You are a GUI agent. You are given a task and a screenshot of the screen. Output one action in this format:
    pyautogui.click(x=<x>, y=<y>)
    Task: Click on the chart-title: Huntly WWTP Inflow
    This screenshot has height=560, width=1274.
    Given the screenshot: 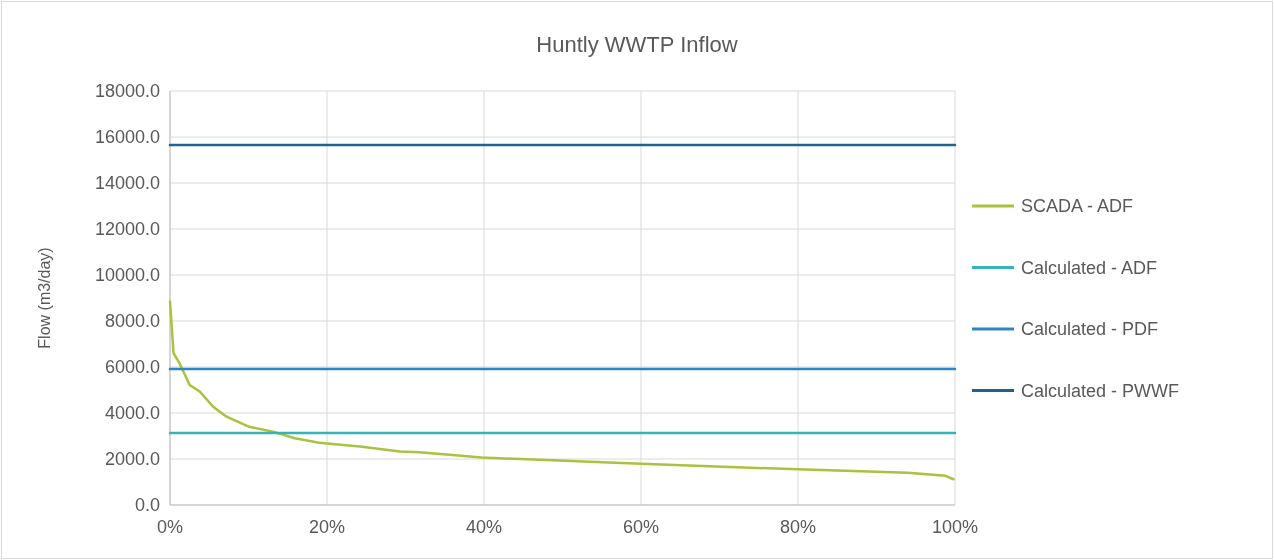 What is the action you would take?
    pyautogui.click(x=637, y=44)
    